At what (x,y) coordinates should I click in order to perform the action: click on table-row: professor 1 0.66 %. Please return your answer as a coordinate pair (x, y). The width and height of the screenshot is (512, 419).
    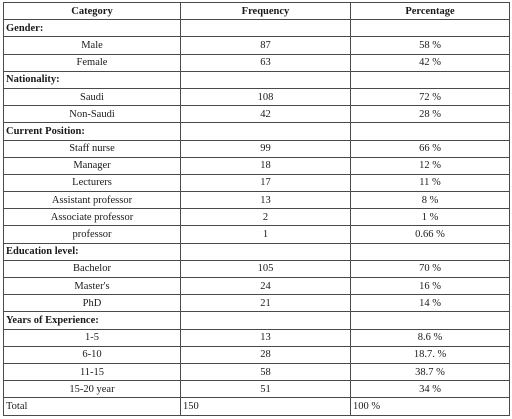
    Looking at the image, I should click on (256, 234).